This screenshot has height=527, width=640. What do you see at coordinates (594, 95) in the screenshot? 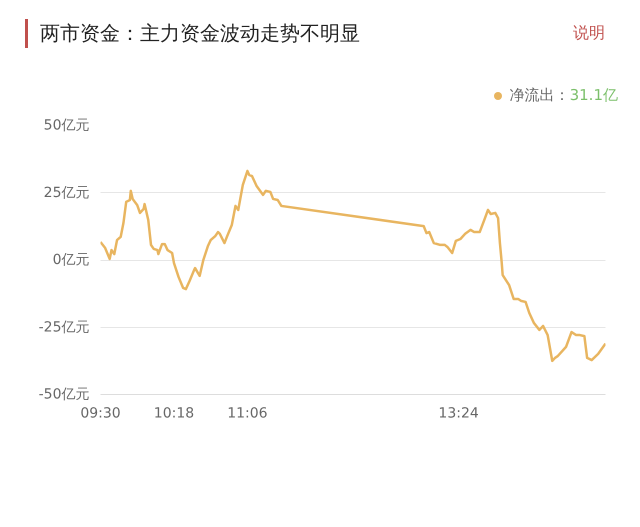
I see `text: 31.1亿` at bounding box center [594, 95].